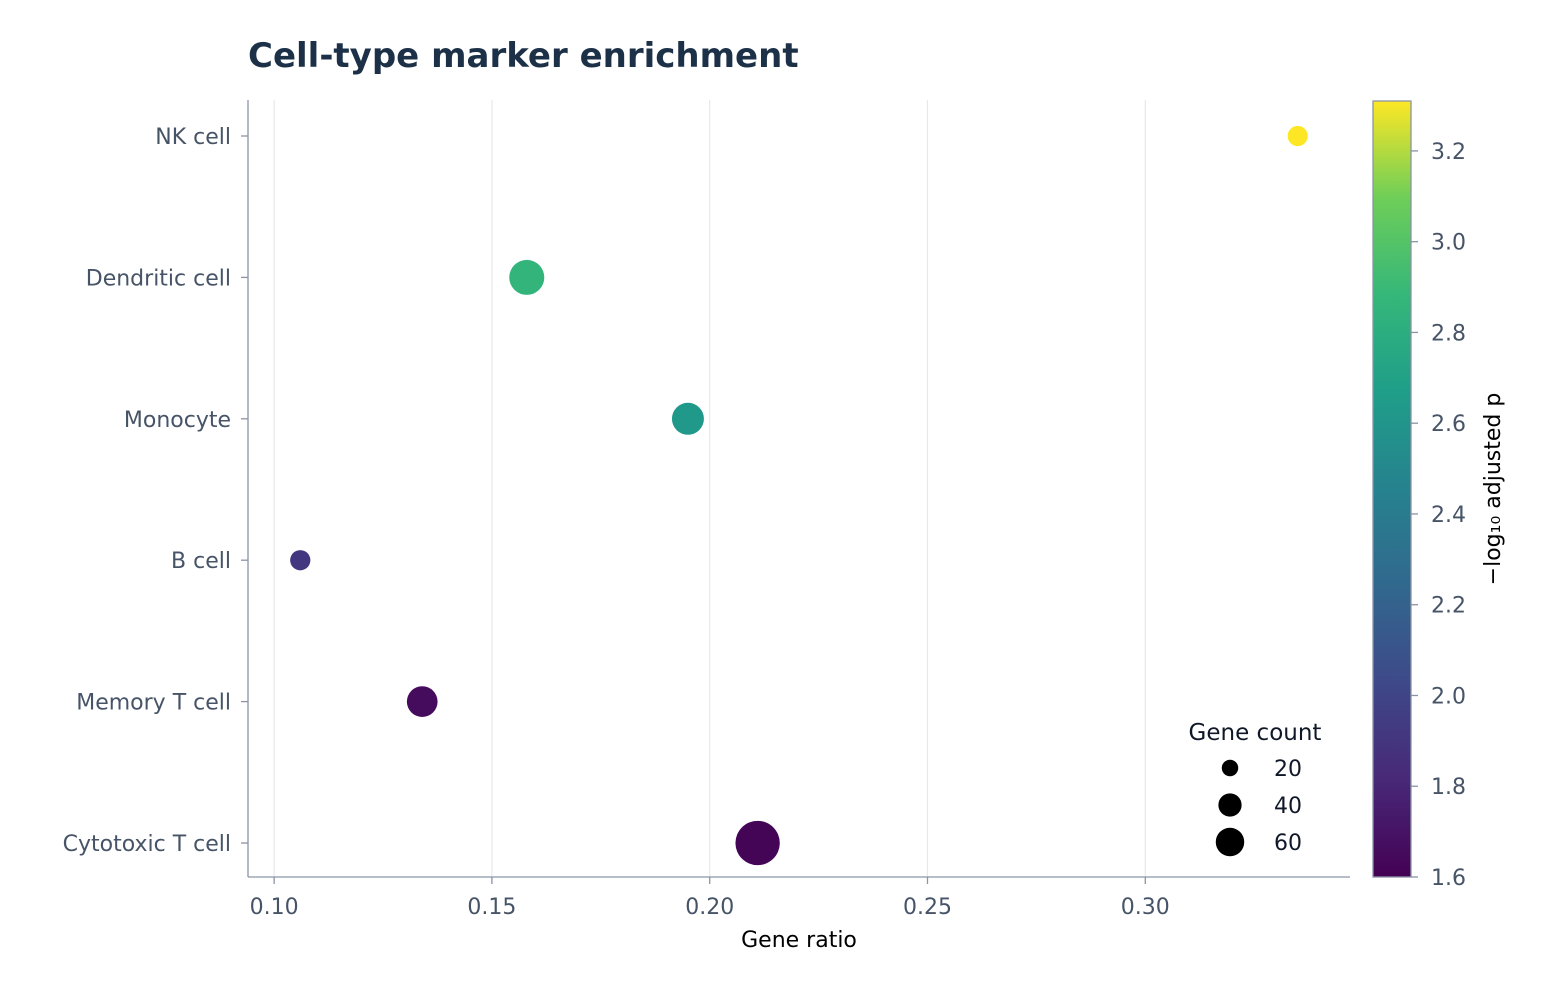 This screenshot has width=1543, height=992. I want to click on x-axis-ticks: 0.10 0.15 0.20 0.25 0.30, so click(710, 898).